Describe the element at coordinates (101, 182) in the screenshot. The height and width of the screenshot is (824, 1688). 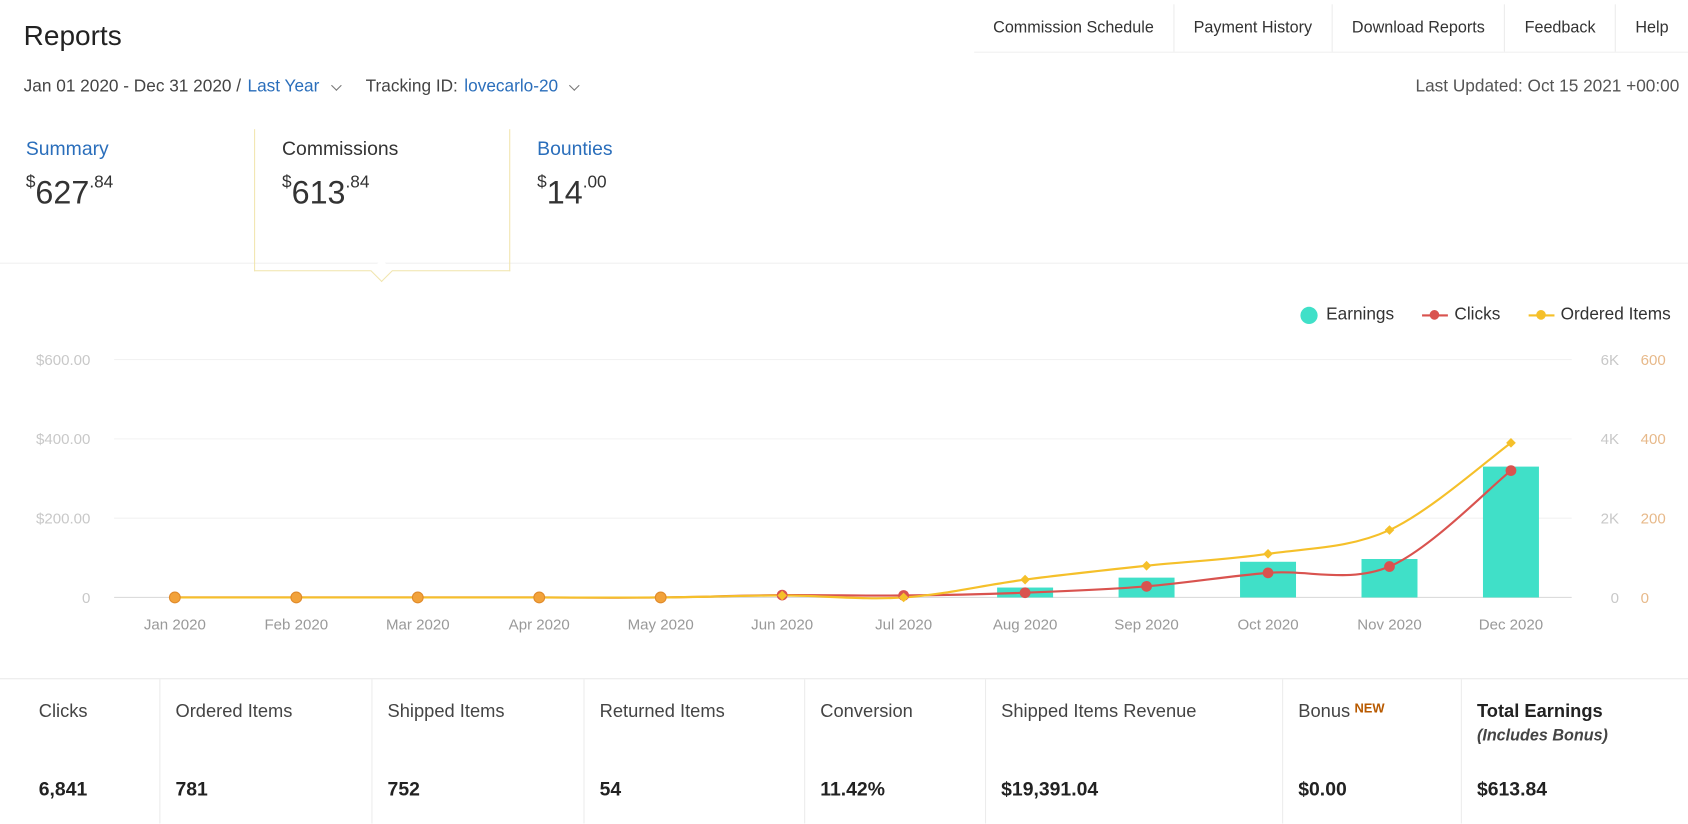
I see `summary-cents: .84` at that location.